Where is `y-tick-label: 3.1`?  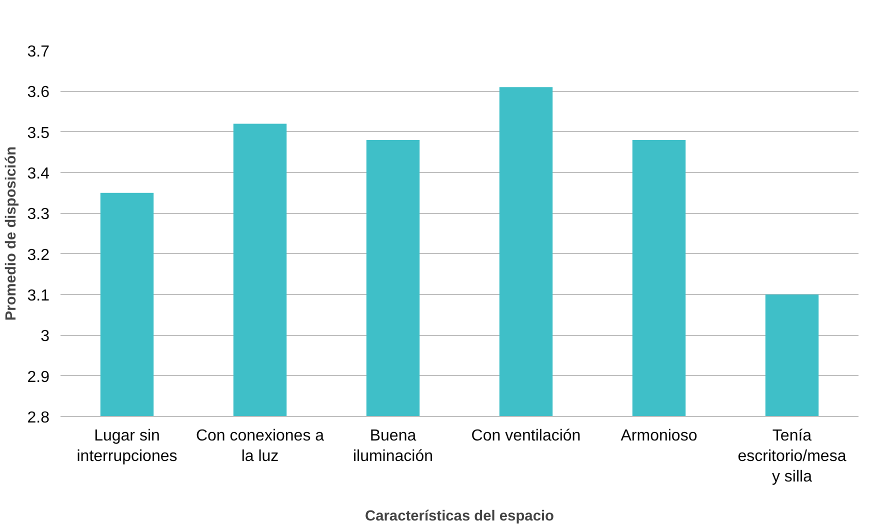
y-tick-label: 3.1 is located at coordinates (38, 296).